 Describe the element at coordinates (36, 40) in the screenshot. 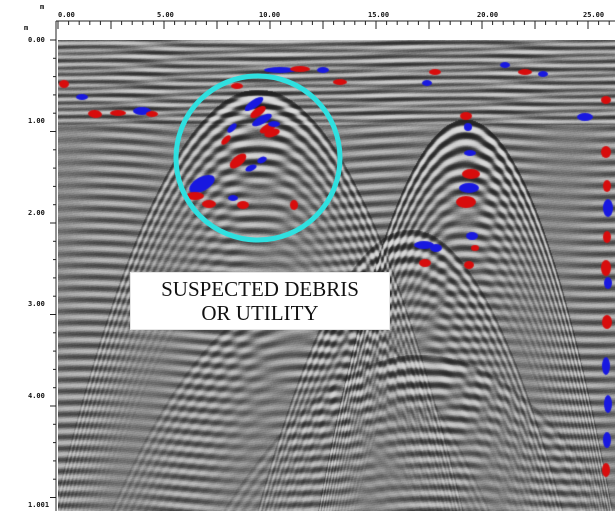

I see `depth-tick-label: 0.00` at that location.